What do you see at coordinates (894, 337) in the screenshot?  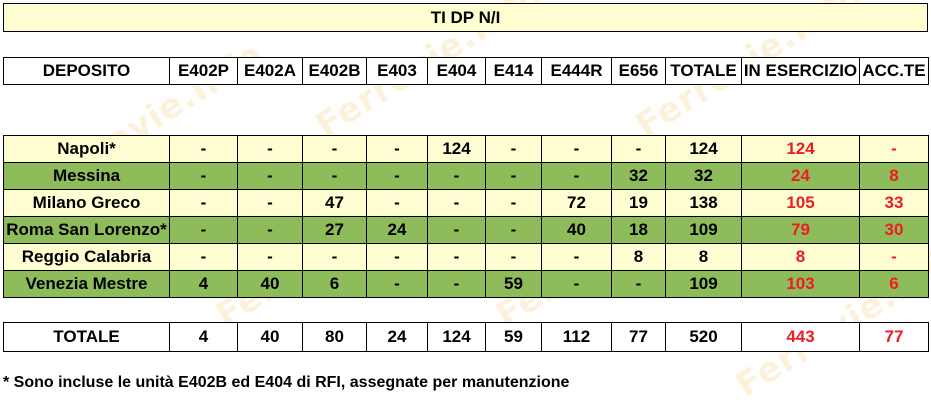 I see `total-accantonate-cell: 77` at bounding box center [894, 337].